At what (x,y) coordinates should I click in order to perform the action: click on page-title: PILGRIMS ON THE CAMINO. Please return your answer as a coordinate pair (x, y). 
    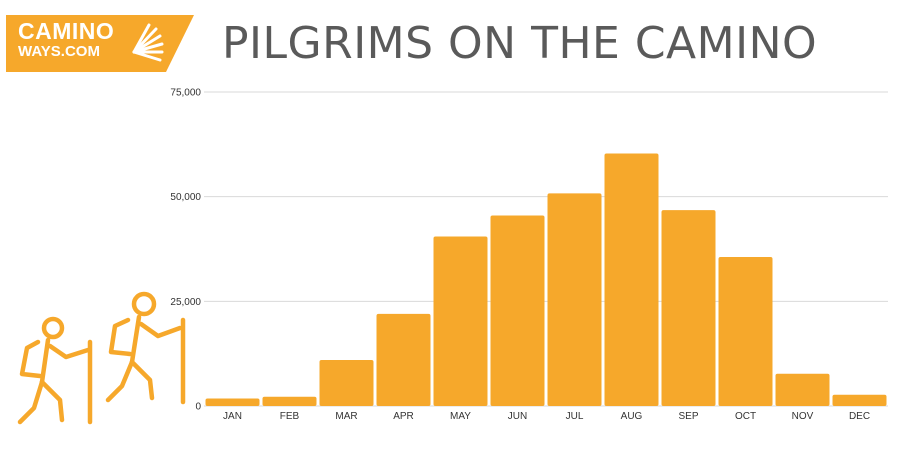
    Looking at the image, I should click on (520, 43).